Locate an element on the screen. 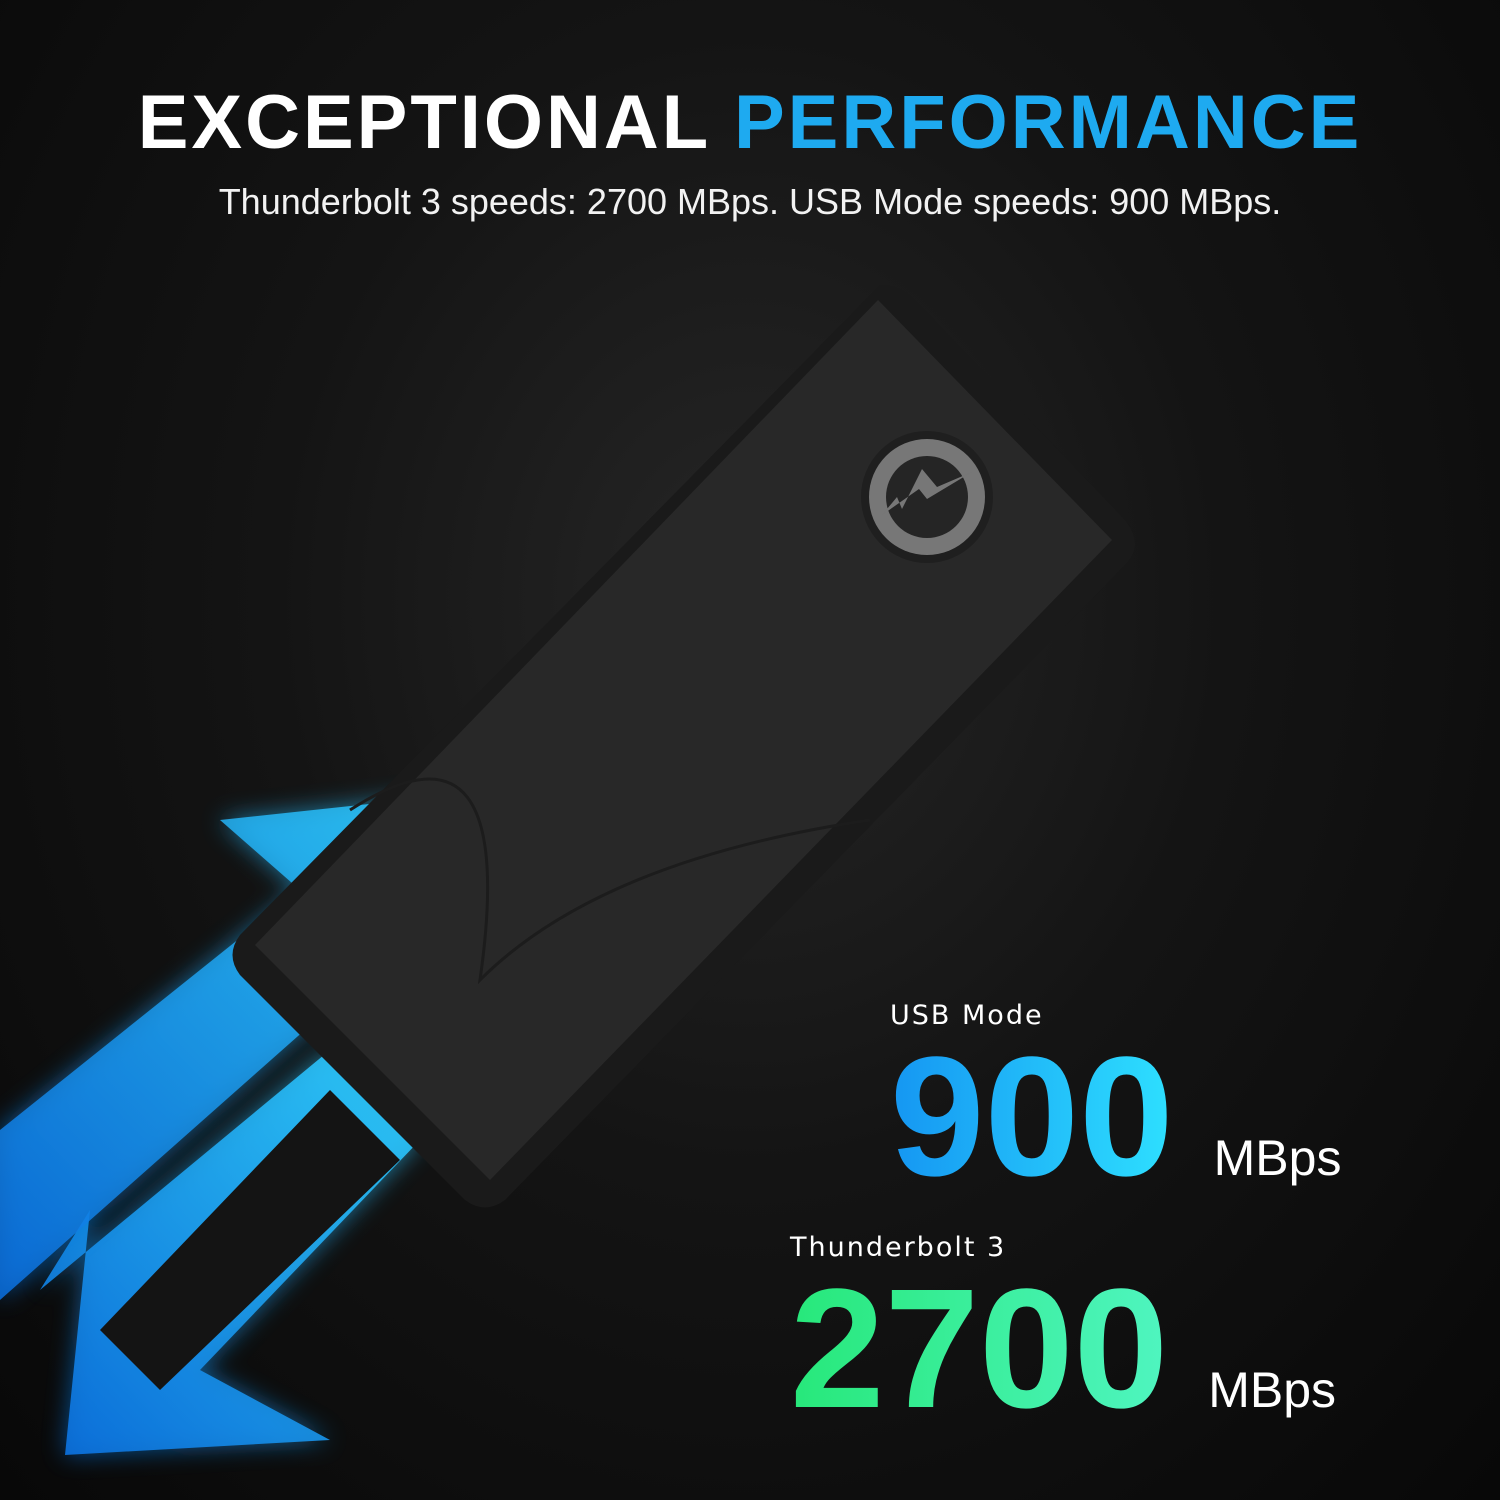 The height and width of the screenshot is (1500, 1500). usb-mode-label: USB Mode is located at coordinates (967, 1015).